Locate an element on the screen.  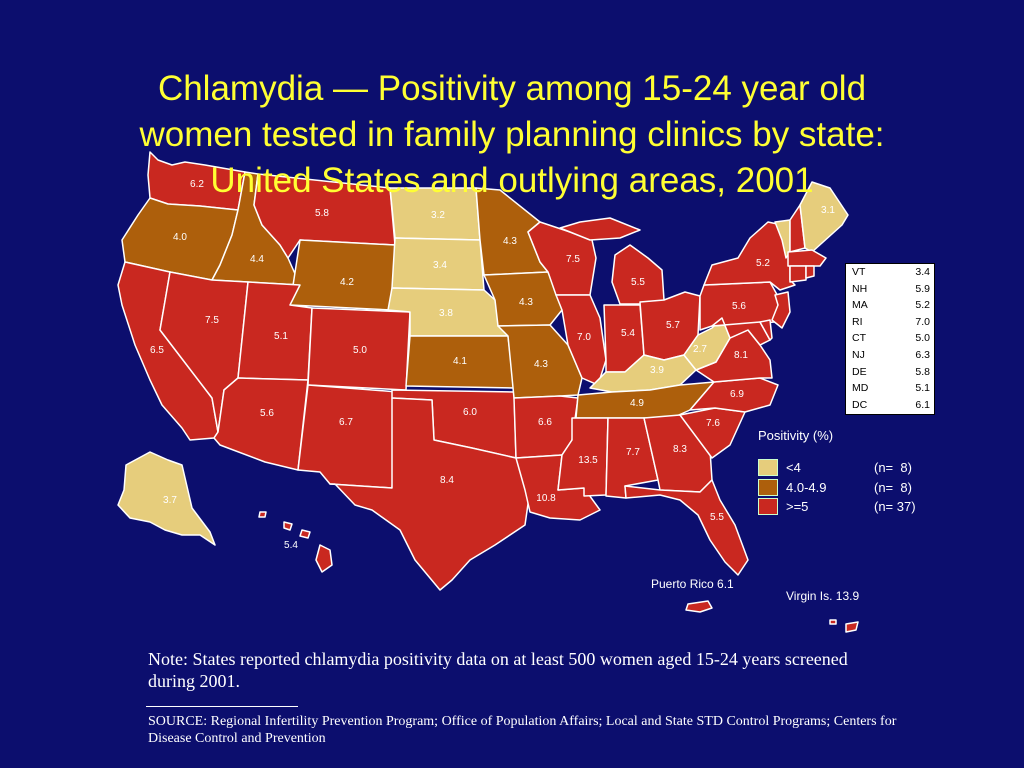
virgin-islands-label: Virgin Is. 13.9 is located at coordinates (823, 596).